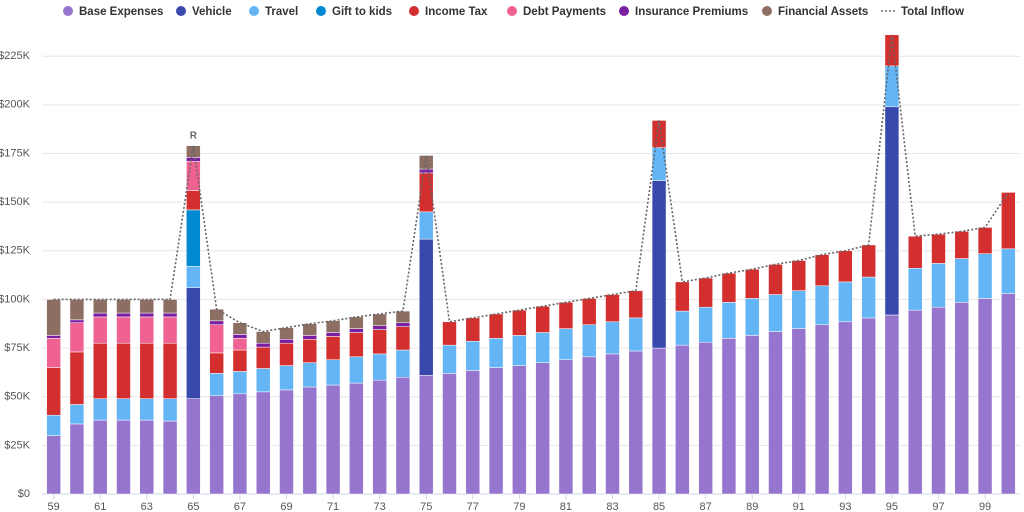 Image resolution: width=1024 pixels, height=512 pixels. Describe the element at coordinates (212, 12) in the screenshot. I see `legend-label: Vehicle` at that location.